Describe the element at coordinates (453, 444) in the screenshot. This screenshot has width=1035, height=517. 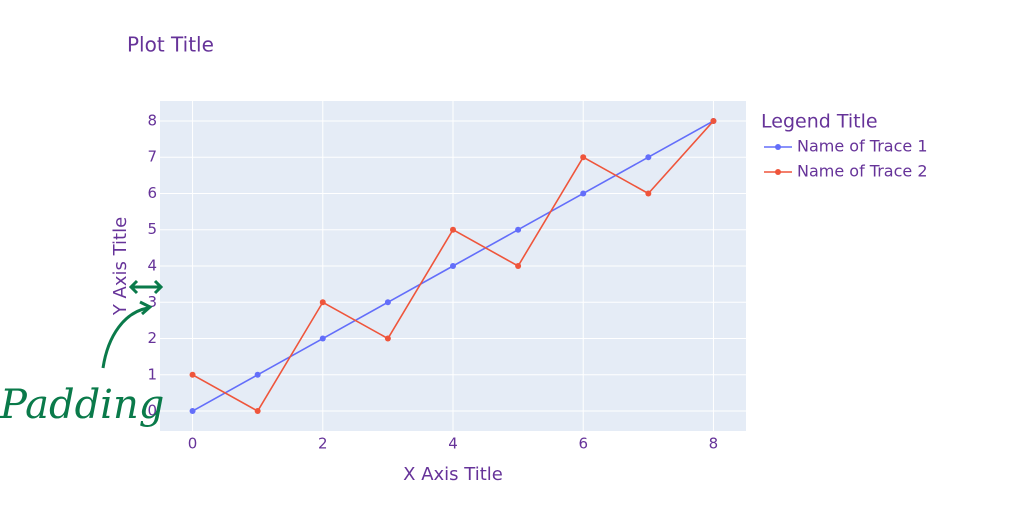
I see `x-tick-label: 4` at that location.